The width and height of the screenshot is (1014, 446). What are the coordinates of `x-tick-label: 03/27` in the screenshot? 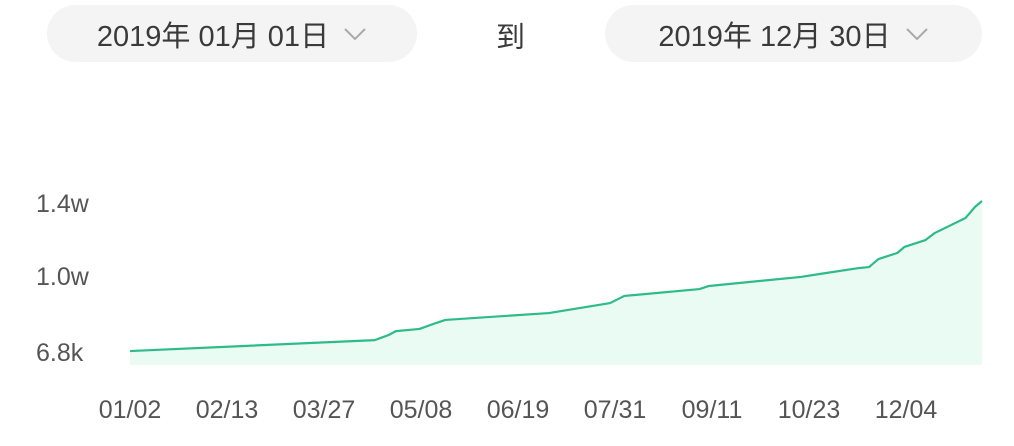 It's located at (324, 410).